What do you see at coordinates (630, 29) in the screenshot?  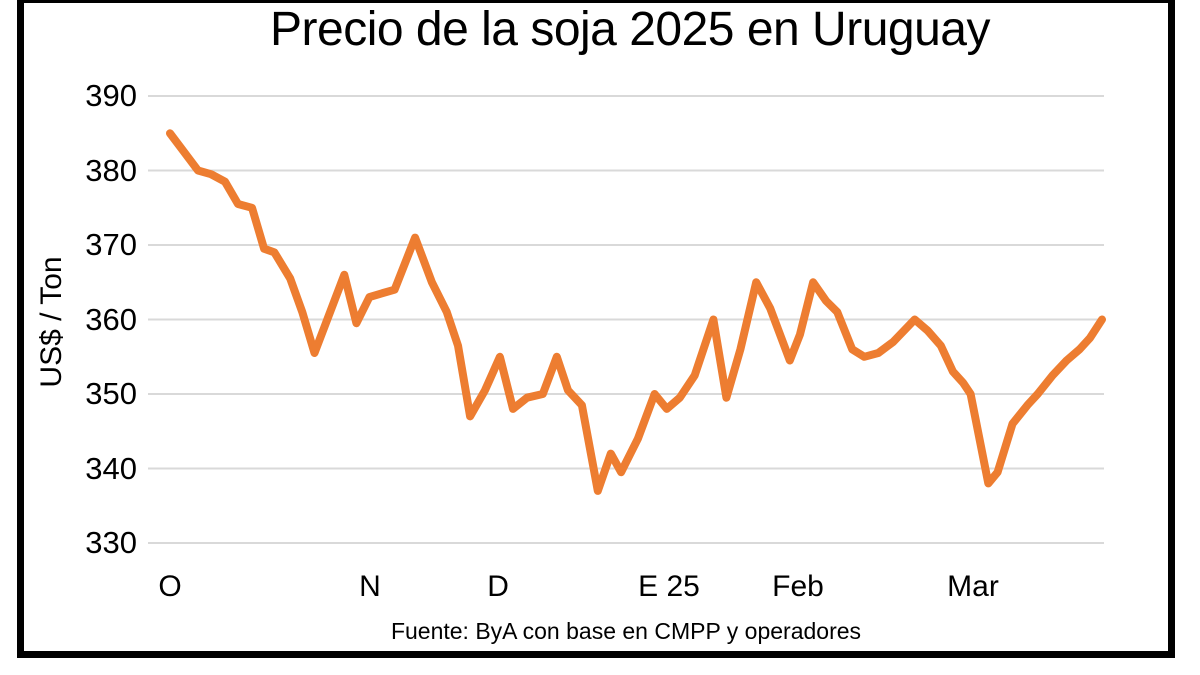 I see `chart-title: Precio de la soja 2025 en Uruguay` at bounding box center [630, 29].